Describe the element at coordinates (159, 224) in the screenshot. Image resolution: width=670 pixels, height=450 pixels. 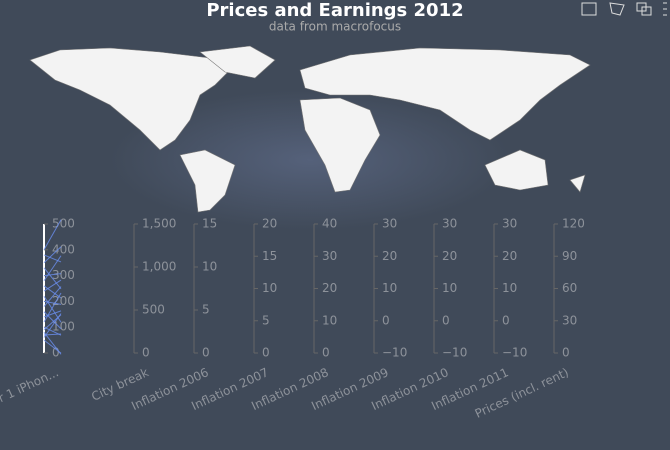
I see `y-tick-label: 1,500` at that location.